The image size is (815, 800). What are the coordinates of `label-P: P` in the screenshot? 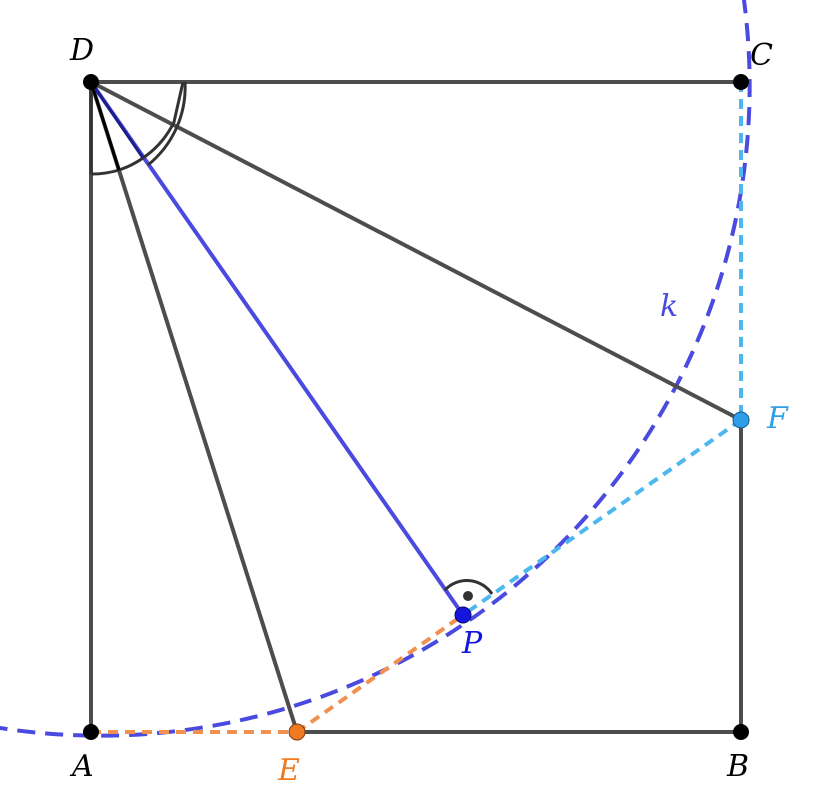 It's located at (472, 643).